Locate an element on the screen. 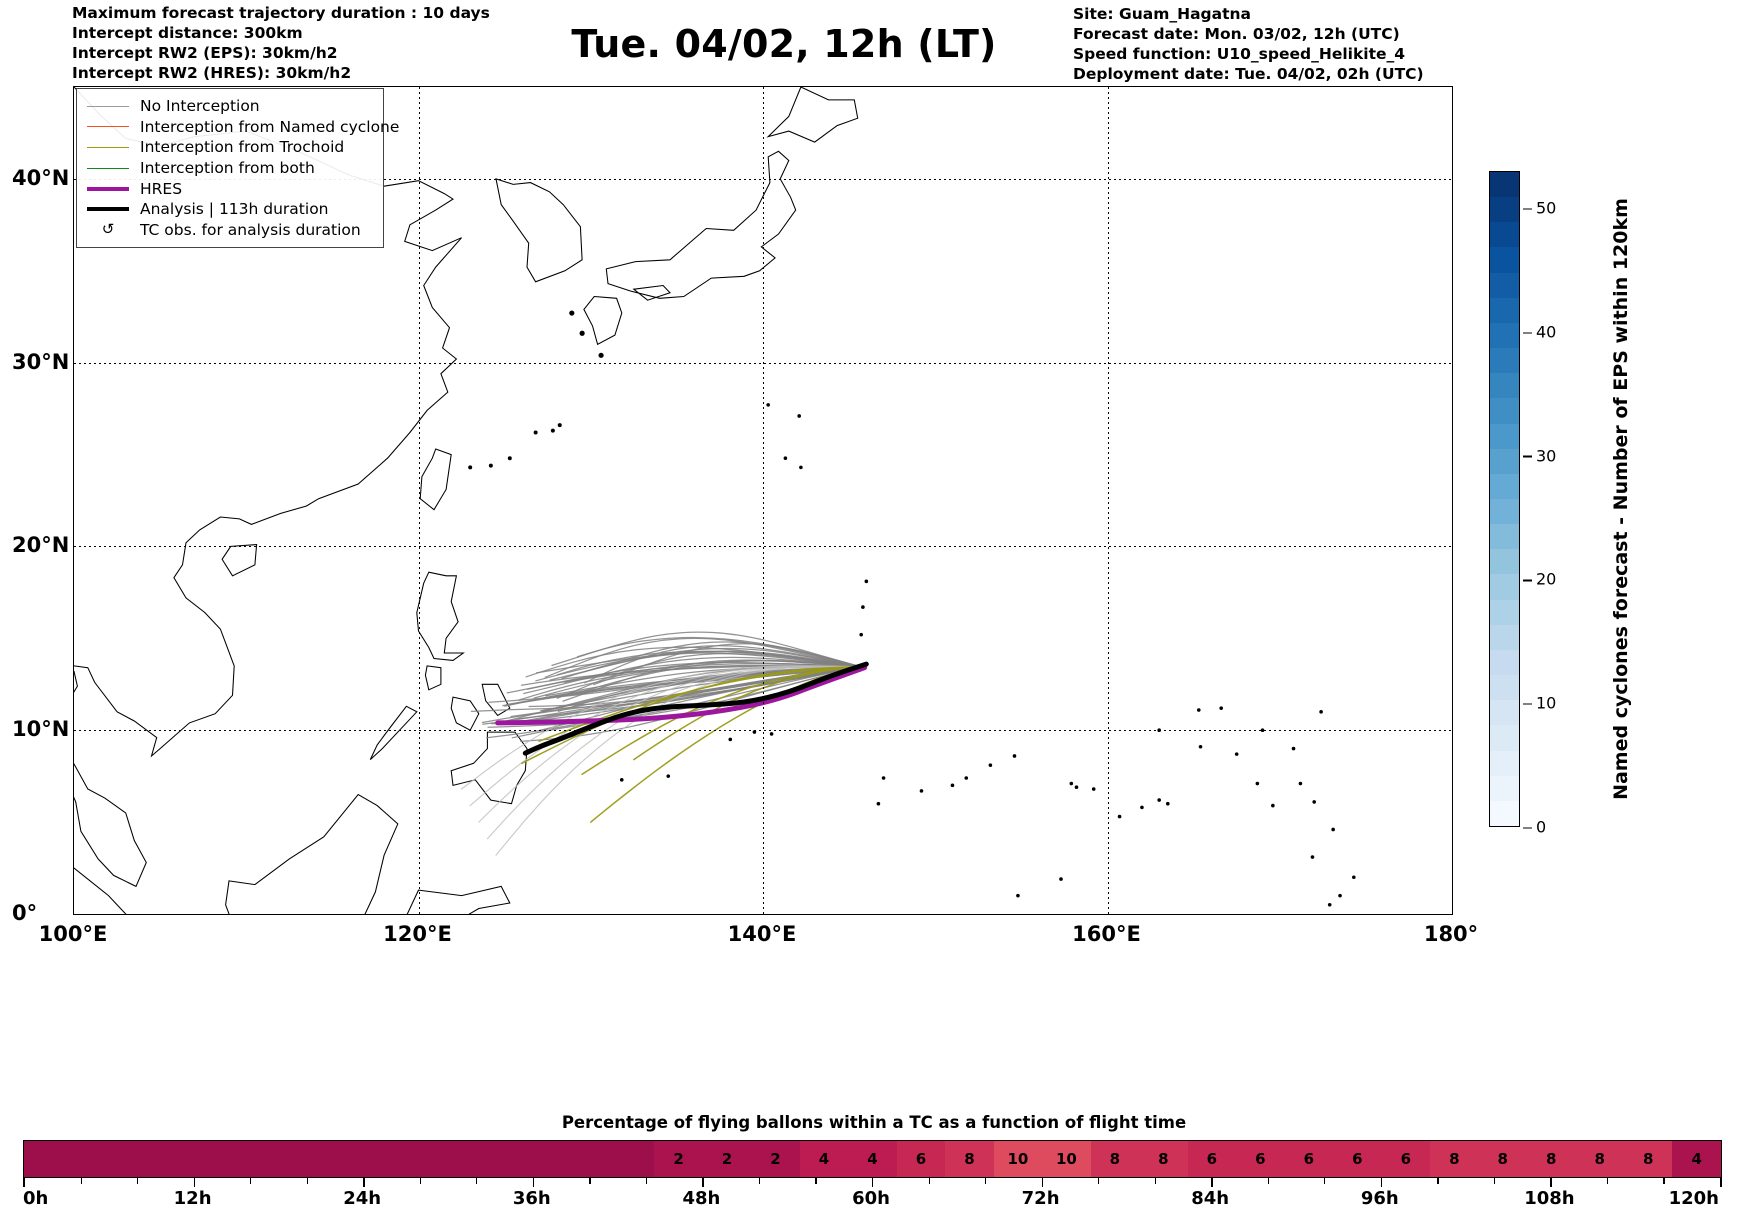 This screenshot has width=1748, height=1213. longitude-tick-label: 120°E is located at coordinates (417, 934).